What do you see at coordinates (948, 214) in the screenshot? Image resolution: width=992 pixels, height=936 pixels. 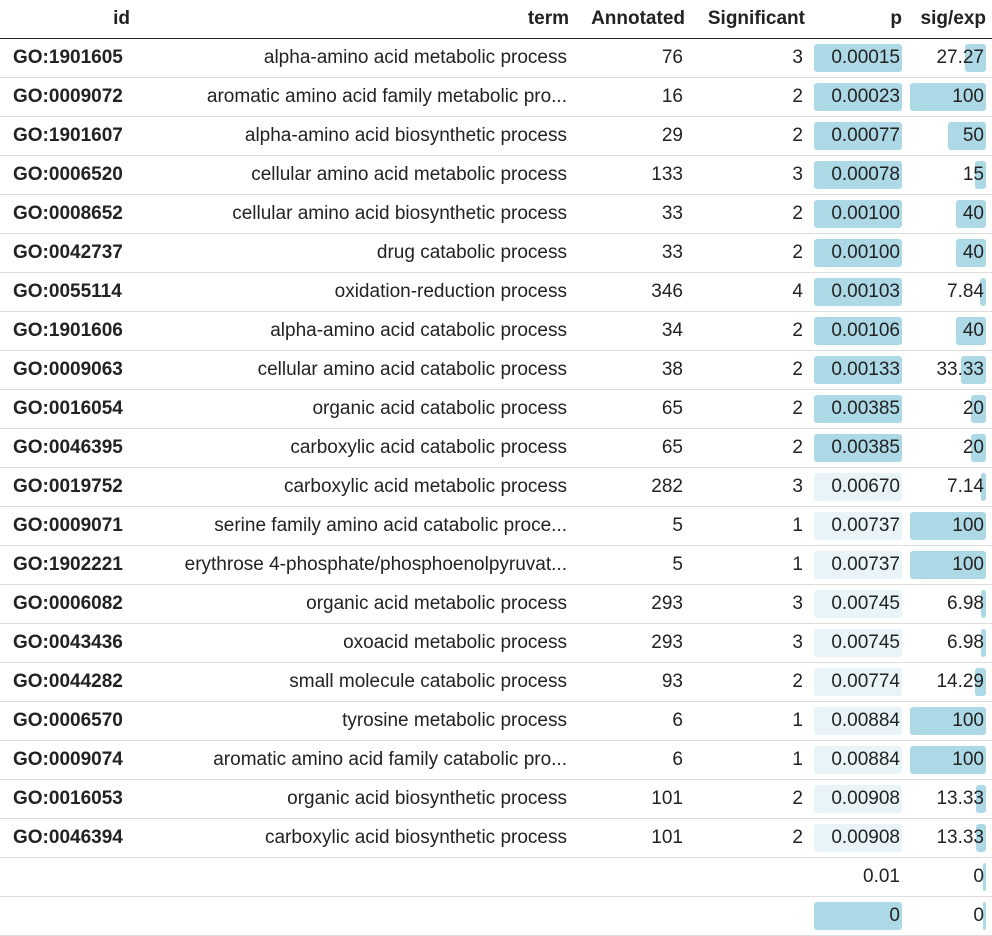 I see `cell-sig-exp: 40` at bounding box center [948, 214].